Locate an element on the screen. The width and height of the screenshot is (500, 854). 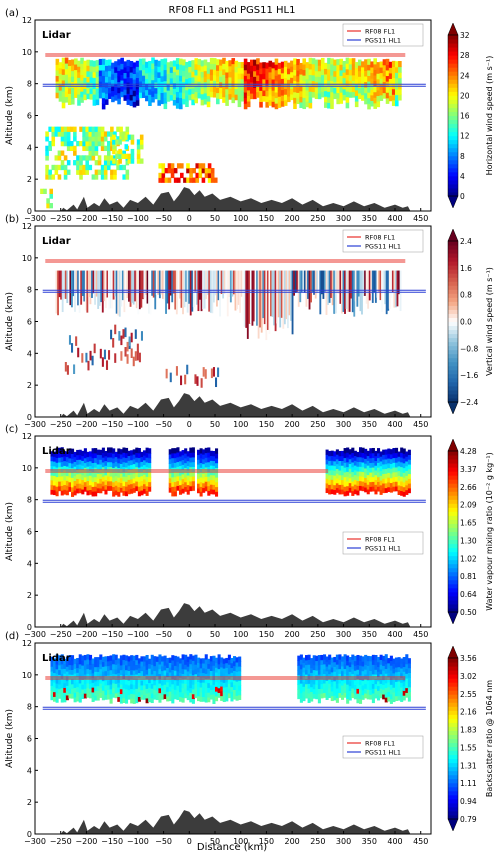
colorbar-tick-label: 0.81 is located at coordinates (468, 576).